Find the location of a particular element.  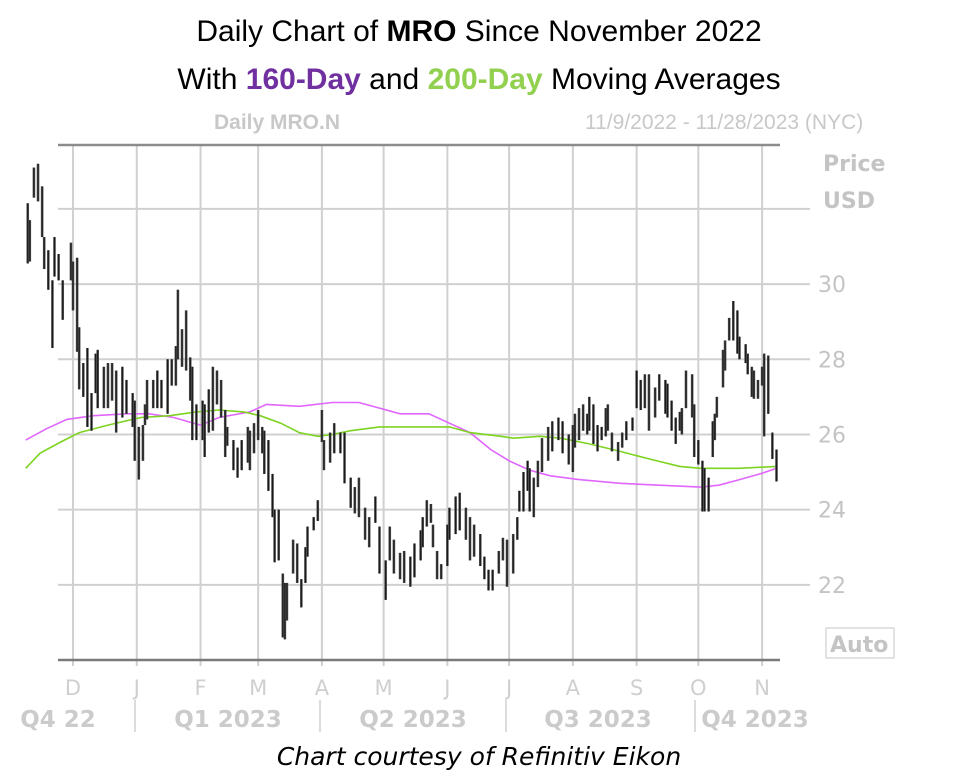

ma-line-160-day is located at coordinates (401, 444).